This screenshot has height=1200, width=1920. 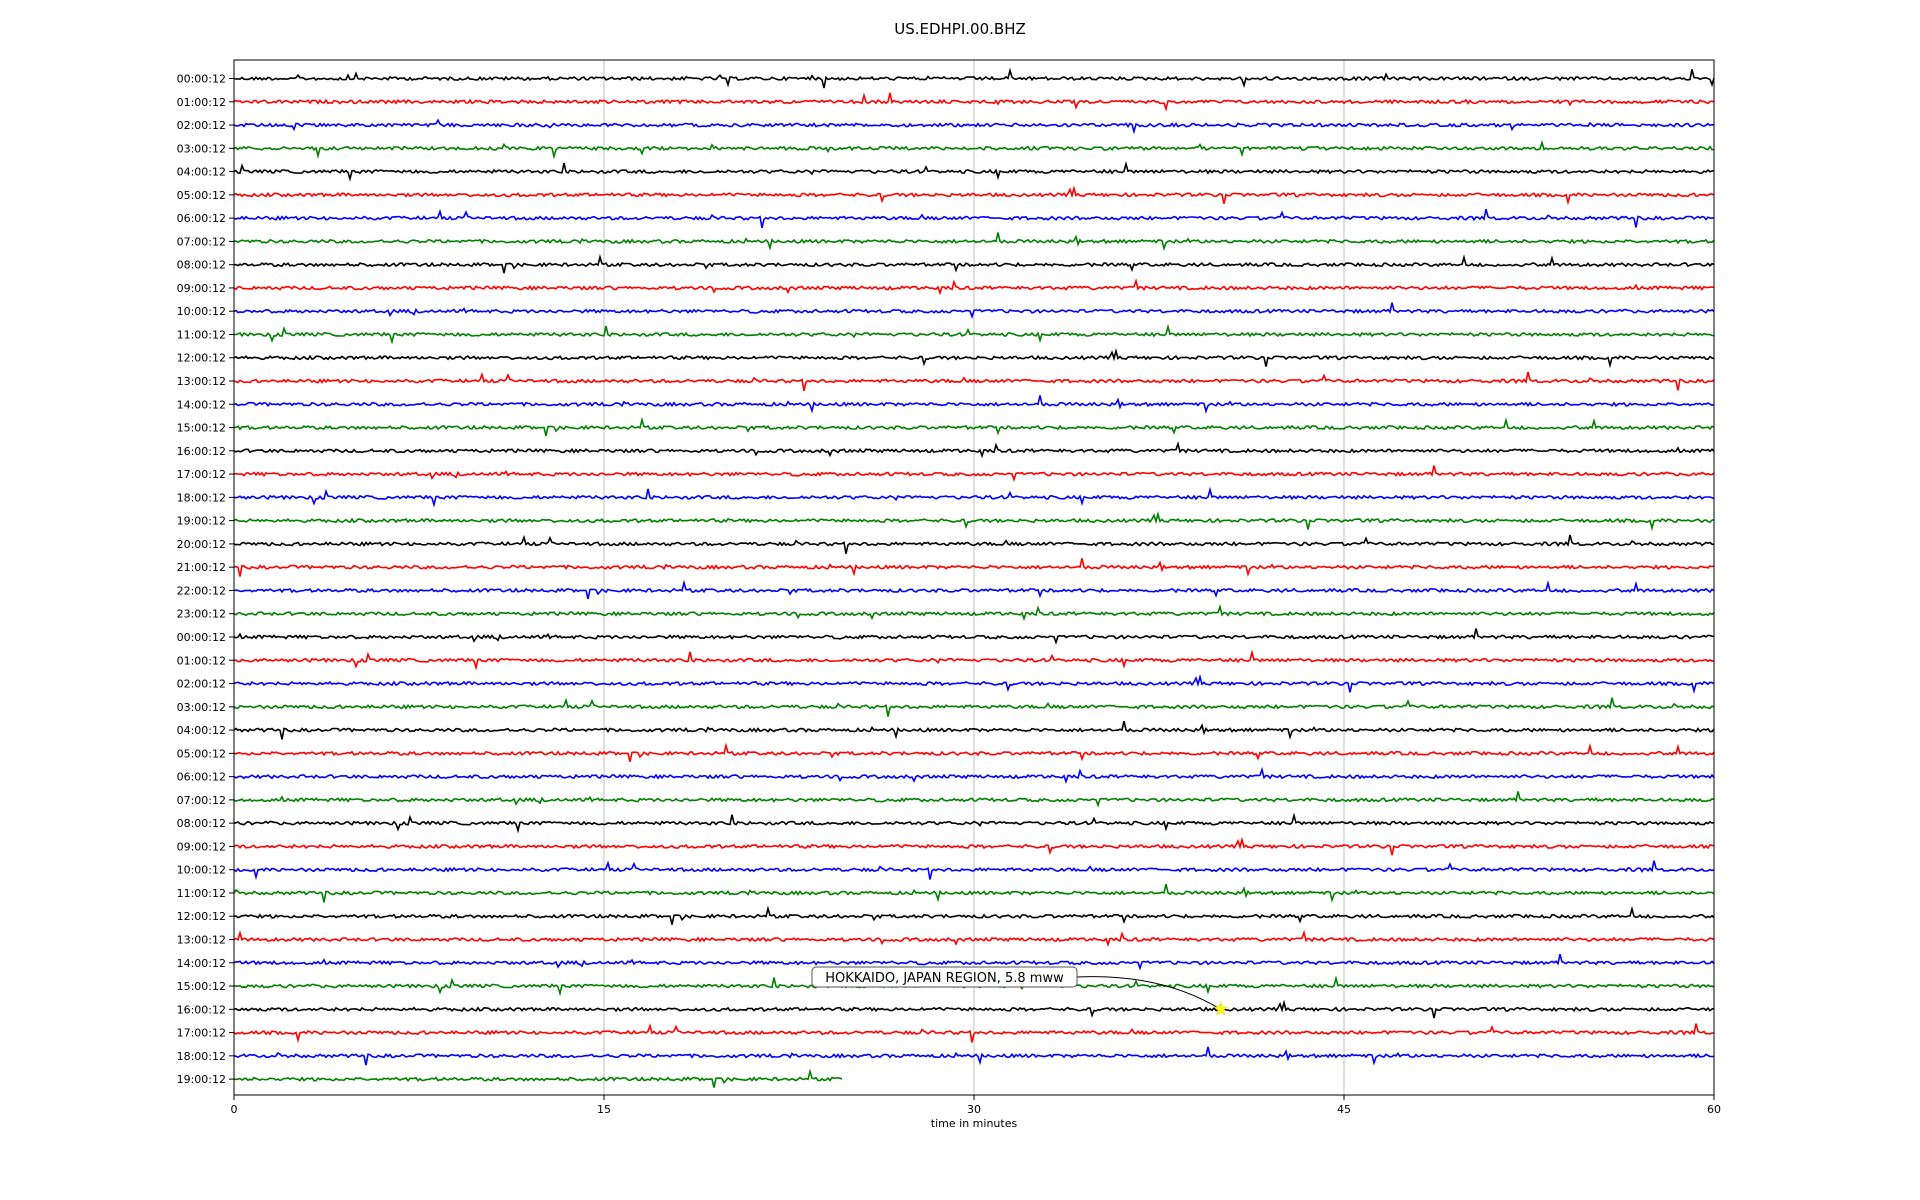 What do you see at coordinates (201, 567) in the screenshot?
I see `y-tick-label: 21:00:12` at bounding box center [201, 567].